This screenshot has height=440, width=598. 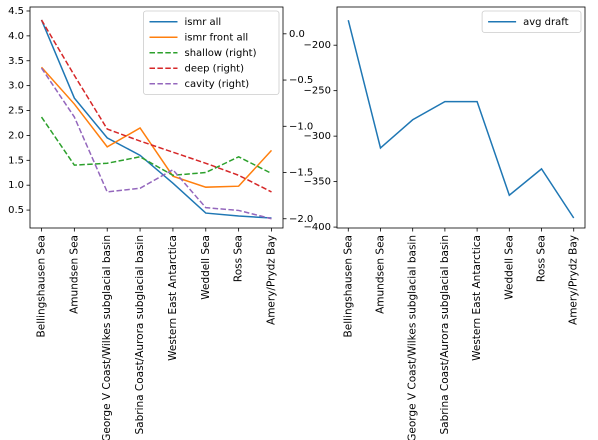 I want to click on legend-label: deep (right), so click(x=215, y=68).